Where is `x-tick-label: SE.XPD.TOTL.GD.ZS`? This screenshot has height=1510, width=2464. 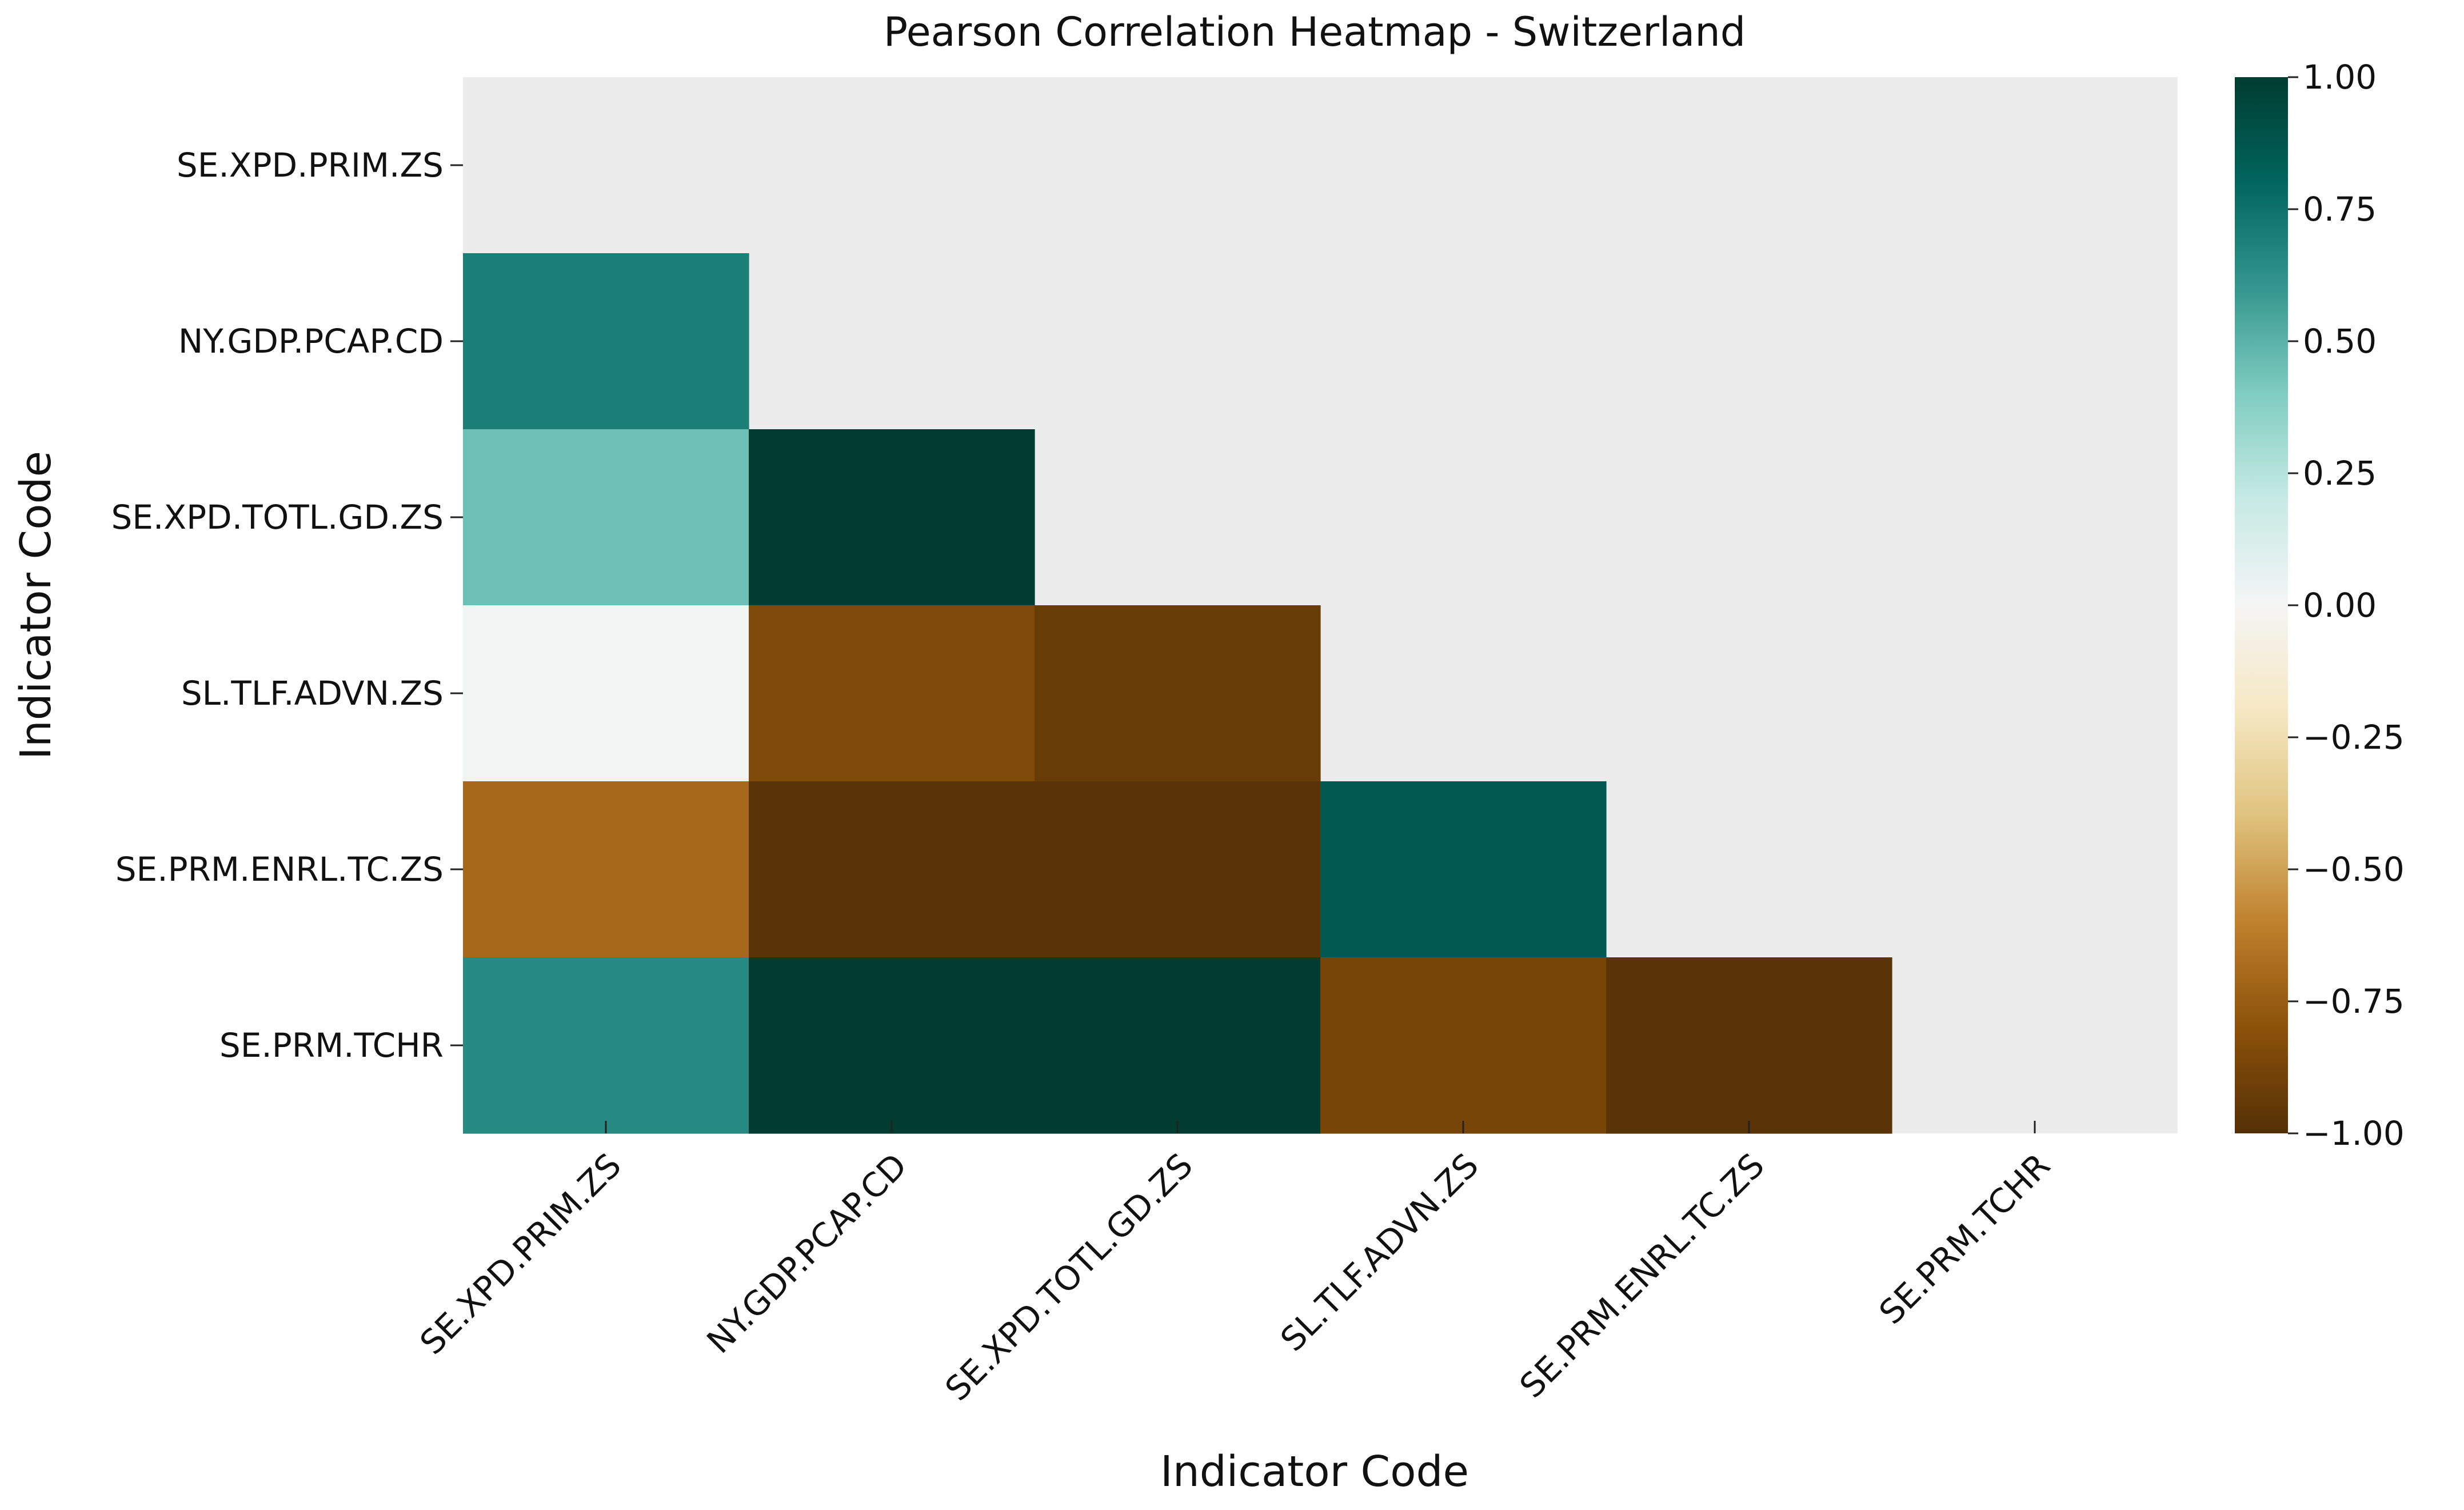 x-tick-label: SE.XPD.TOTL.GD.ZS is located at coordinates (1069, 1277).